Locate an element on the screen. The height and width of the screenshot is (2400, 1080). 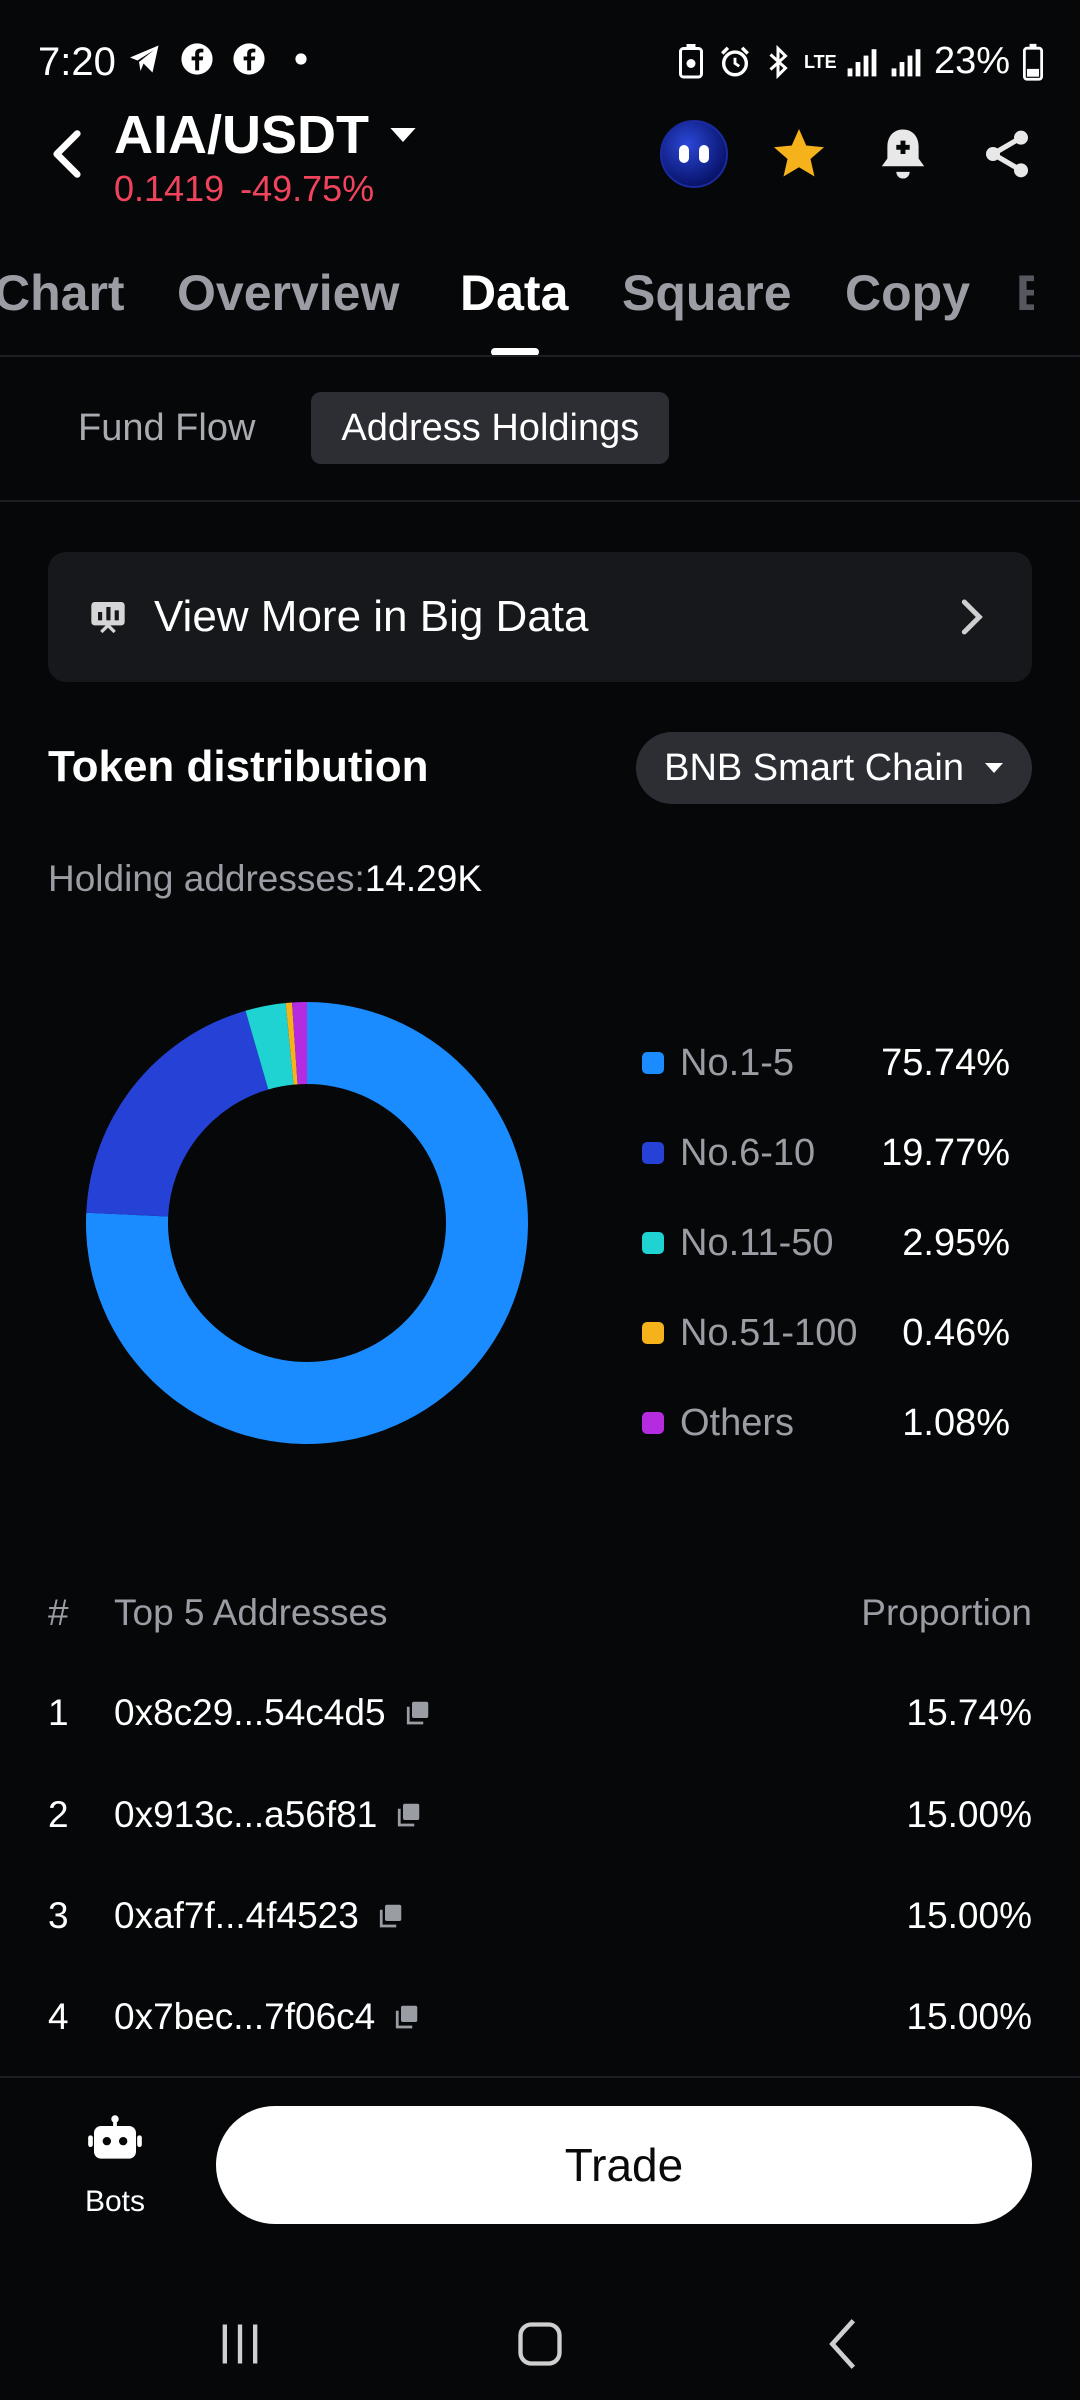
back-nav-icon is located at coordinates (842, 2344).